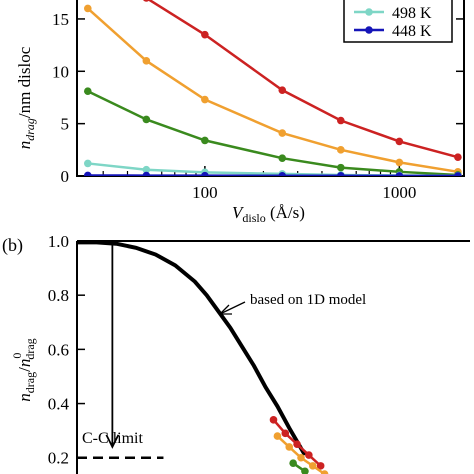 Image resolution: width=474 pixels, height=474 pixels. I want to click on cc-limit-arrowhead, so click(112, 441).